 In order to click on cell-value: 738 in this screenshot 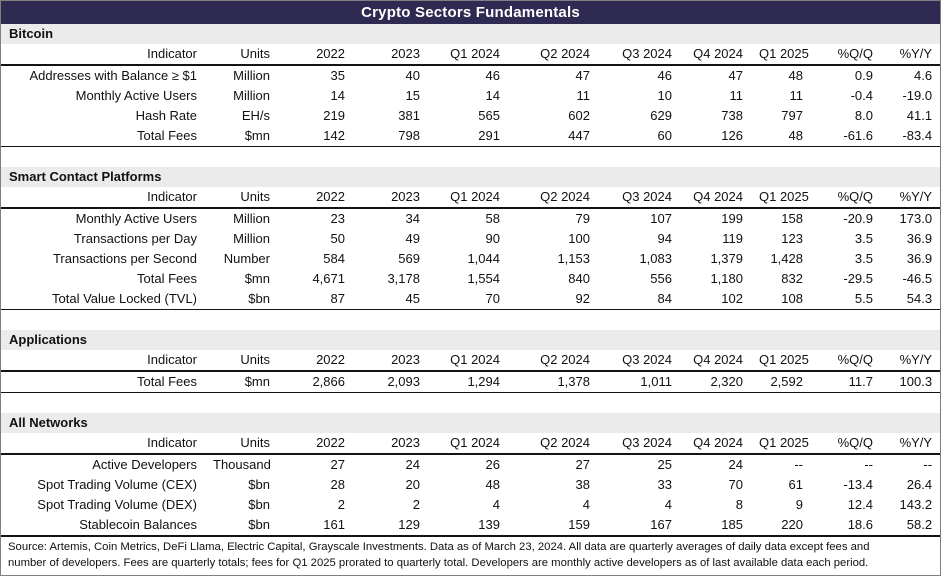, I will do `click(732, 115)`.